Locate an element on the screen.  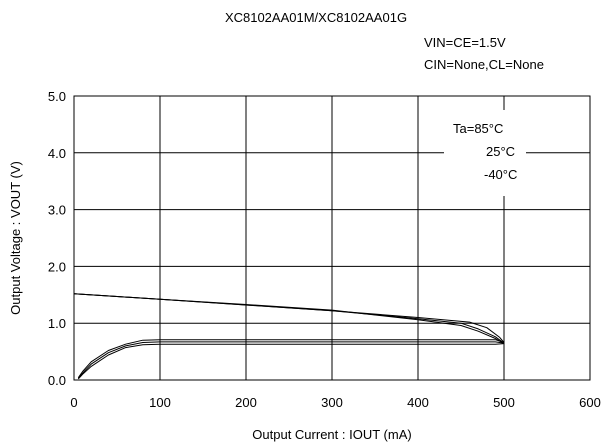
legend-entry-85c: Ta=85°C is located at coordinates (478, 128).